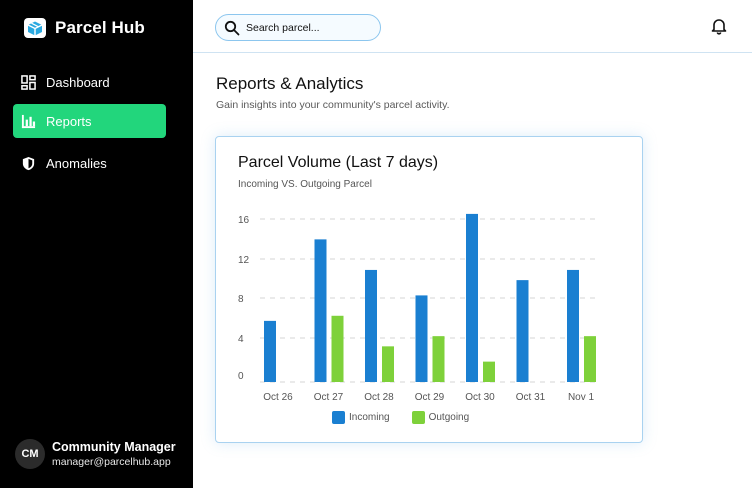  I want to click on parcel-logo-icon, so click(35, 28).